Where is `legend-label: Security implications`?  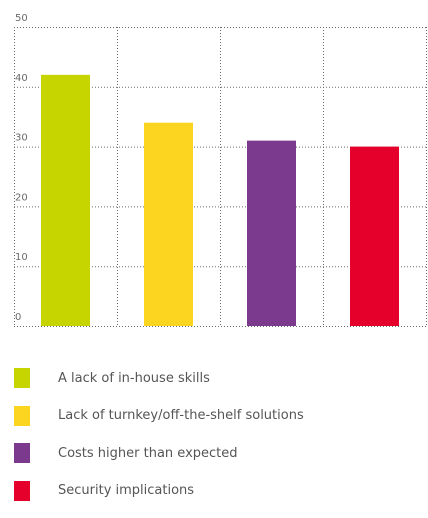
legend-label: Security implications is located at coordinates (126, 490).